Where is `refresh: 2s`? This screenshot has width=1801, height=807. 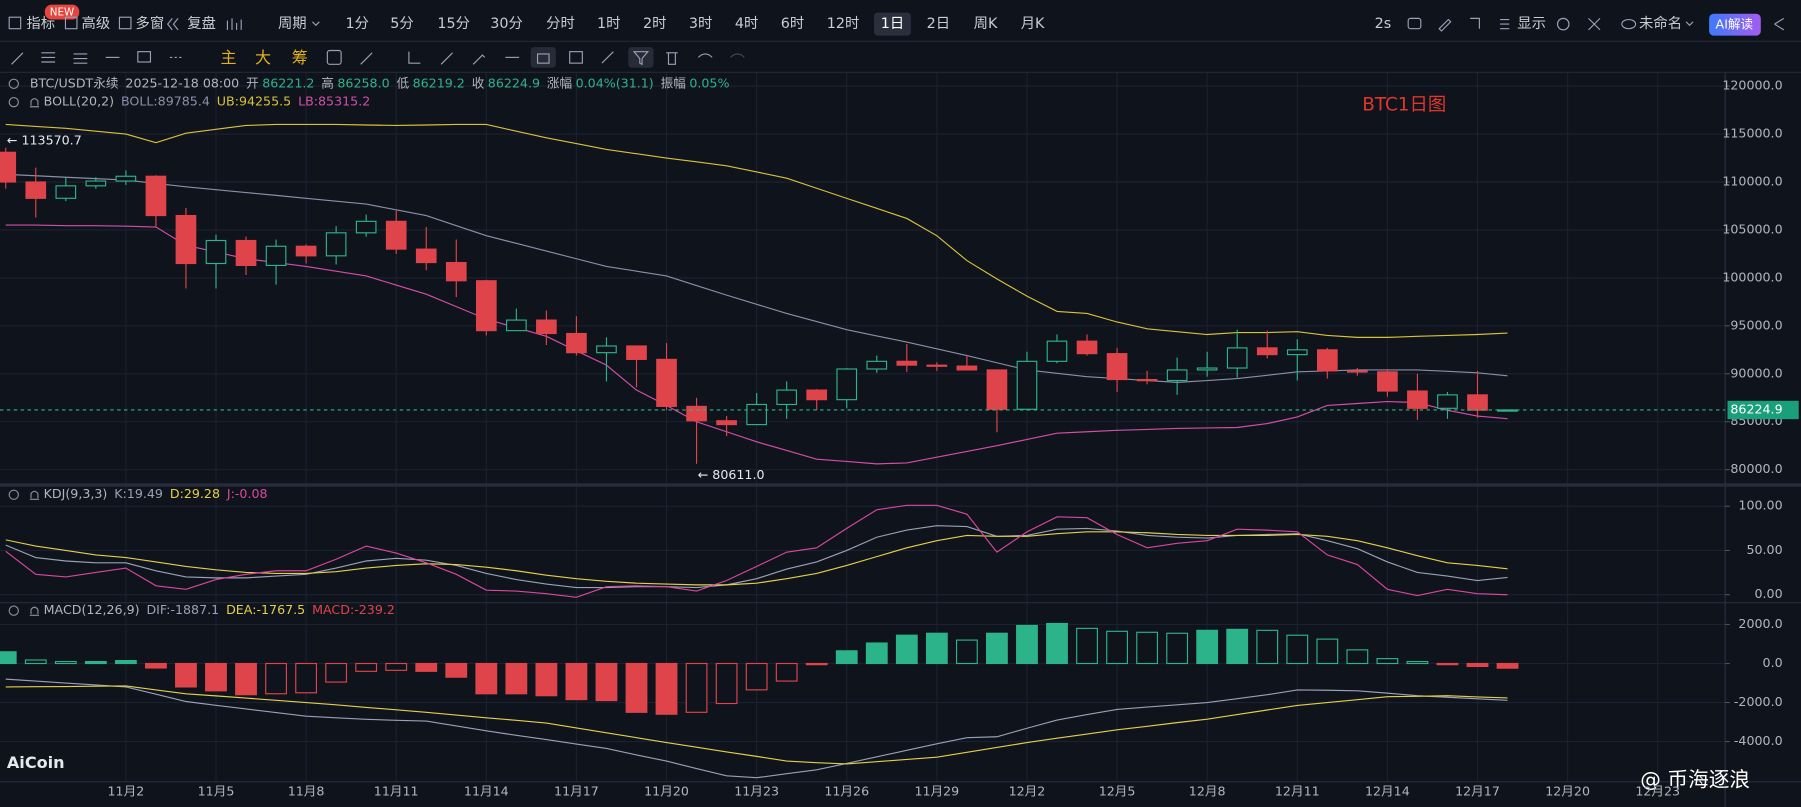
refresh: 2s is located at coordinates (1383, 24).